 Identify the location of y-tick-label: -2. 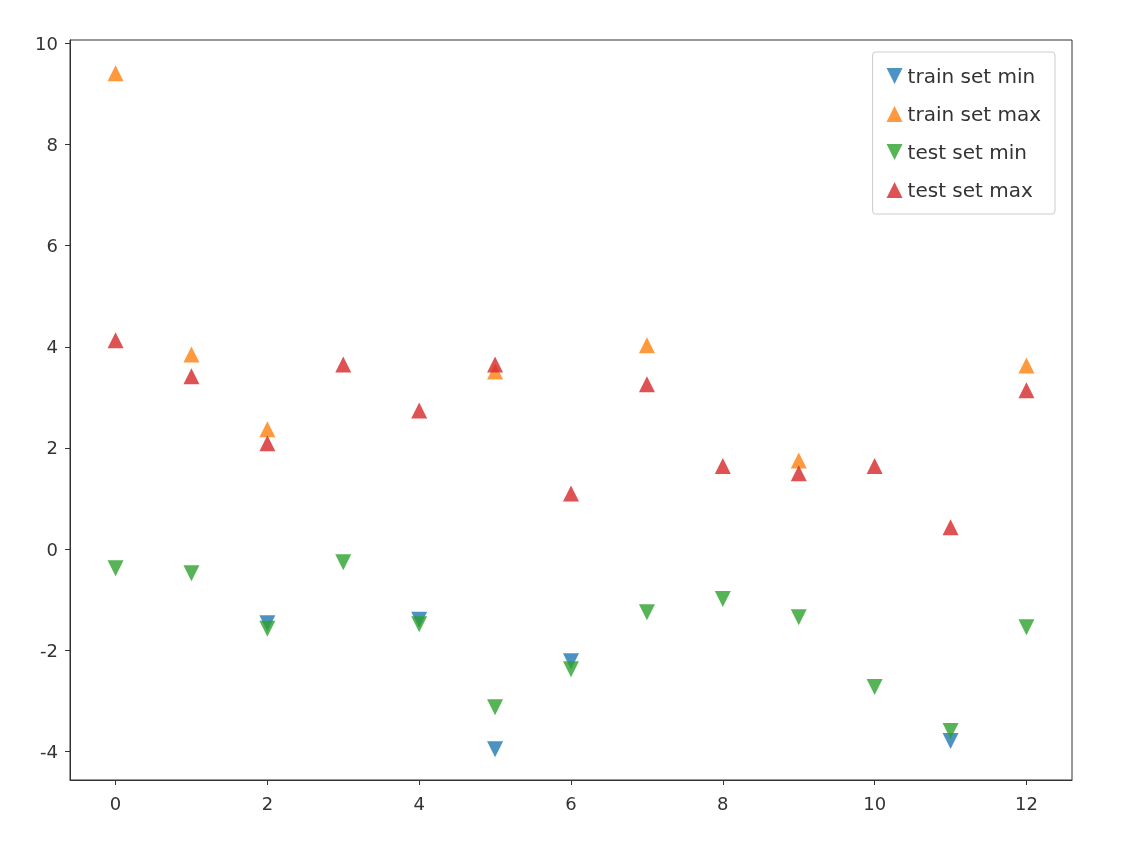
(49, 650).